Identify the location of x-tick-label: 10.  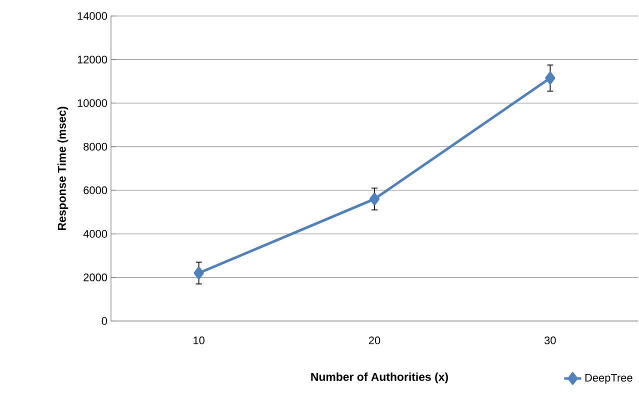
(199, 340).